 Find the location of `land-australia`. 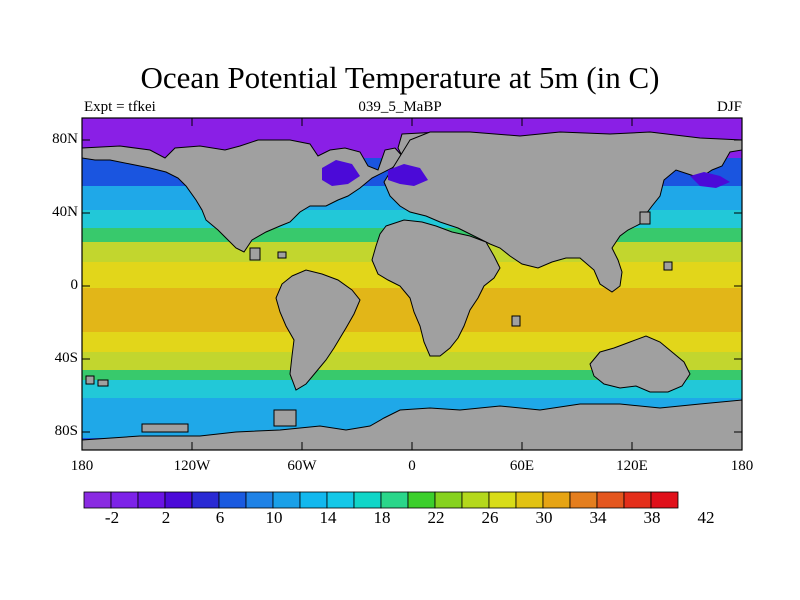

land-australia is located at coordinates (640, 364).